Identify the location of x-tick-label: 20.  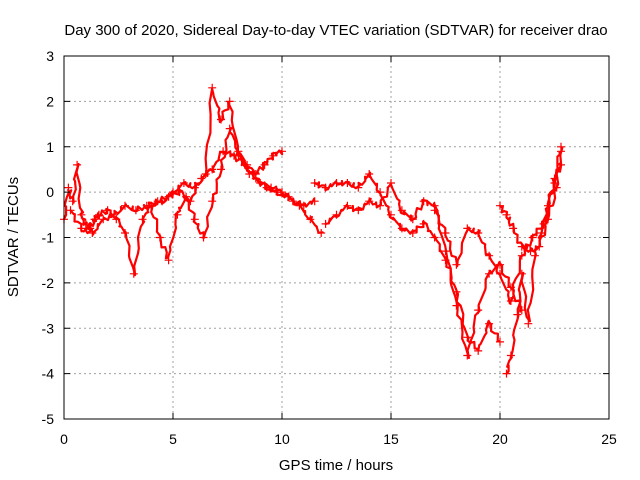
(500, 439).